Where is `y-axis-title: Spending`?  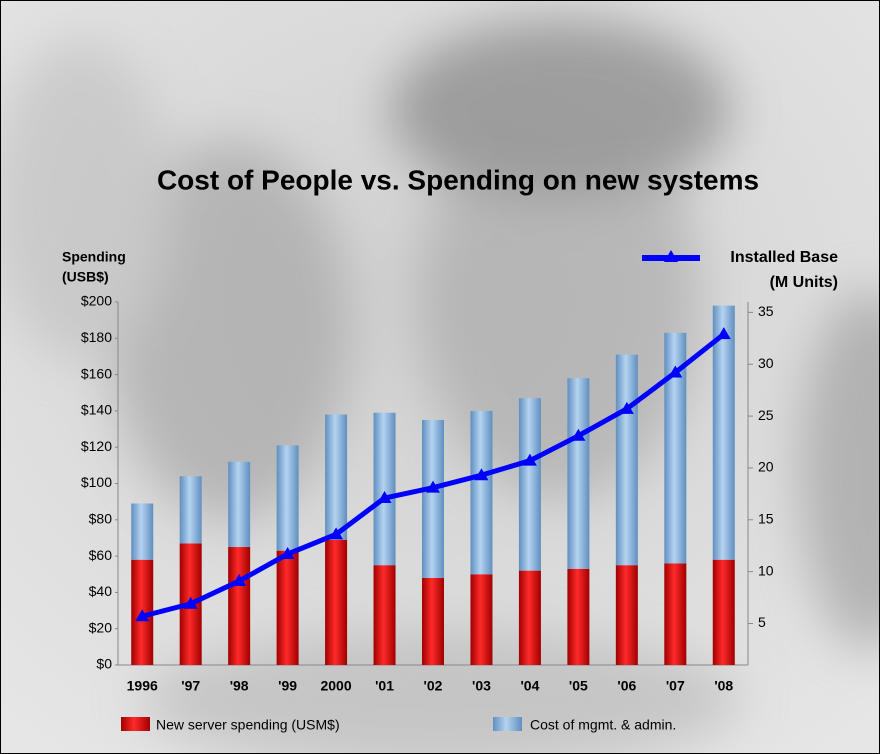
y-axis-title: Spending is located at coordinates (94, 257).